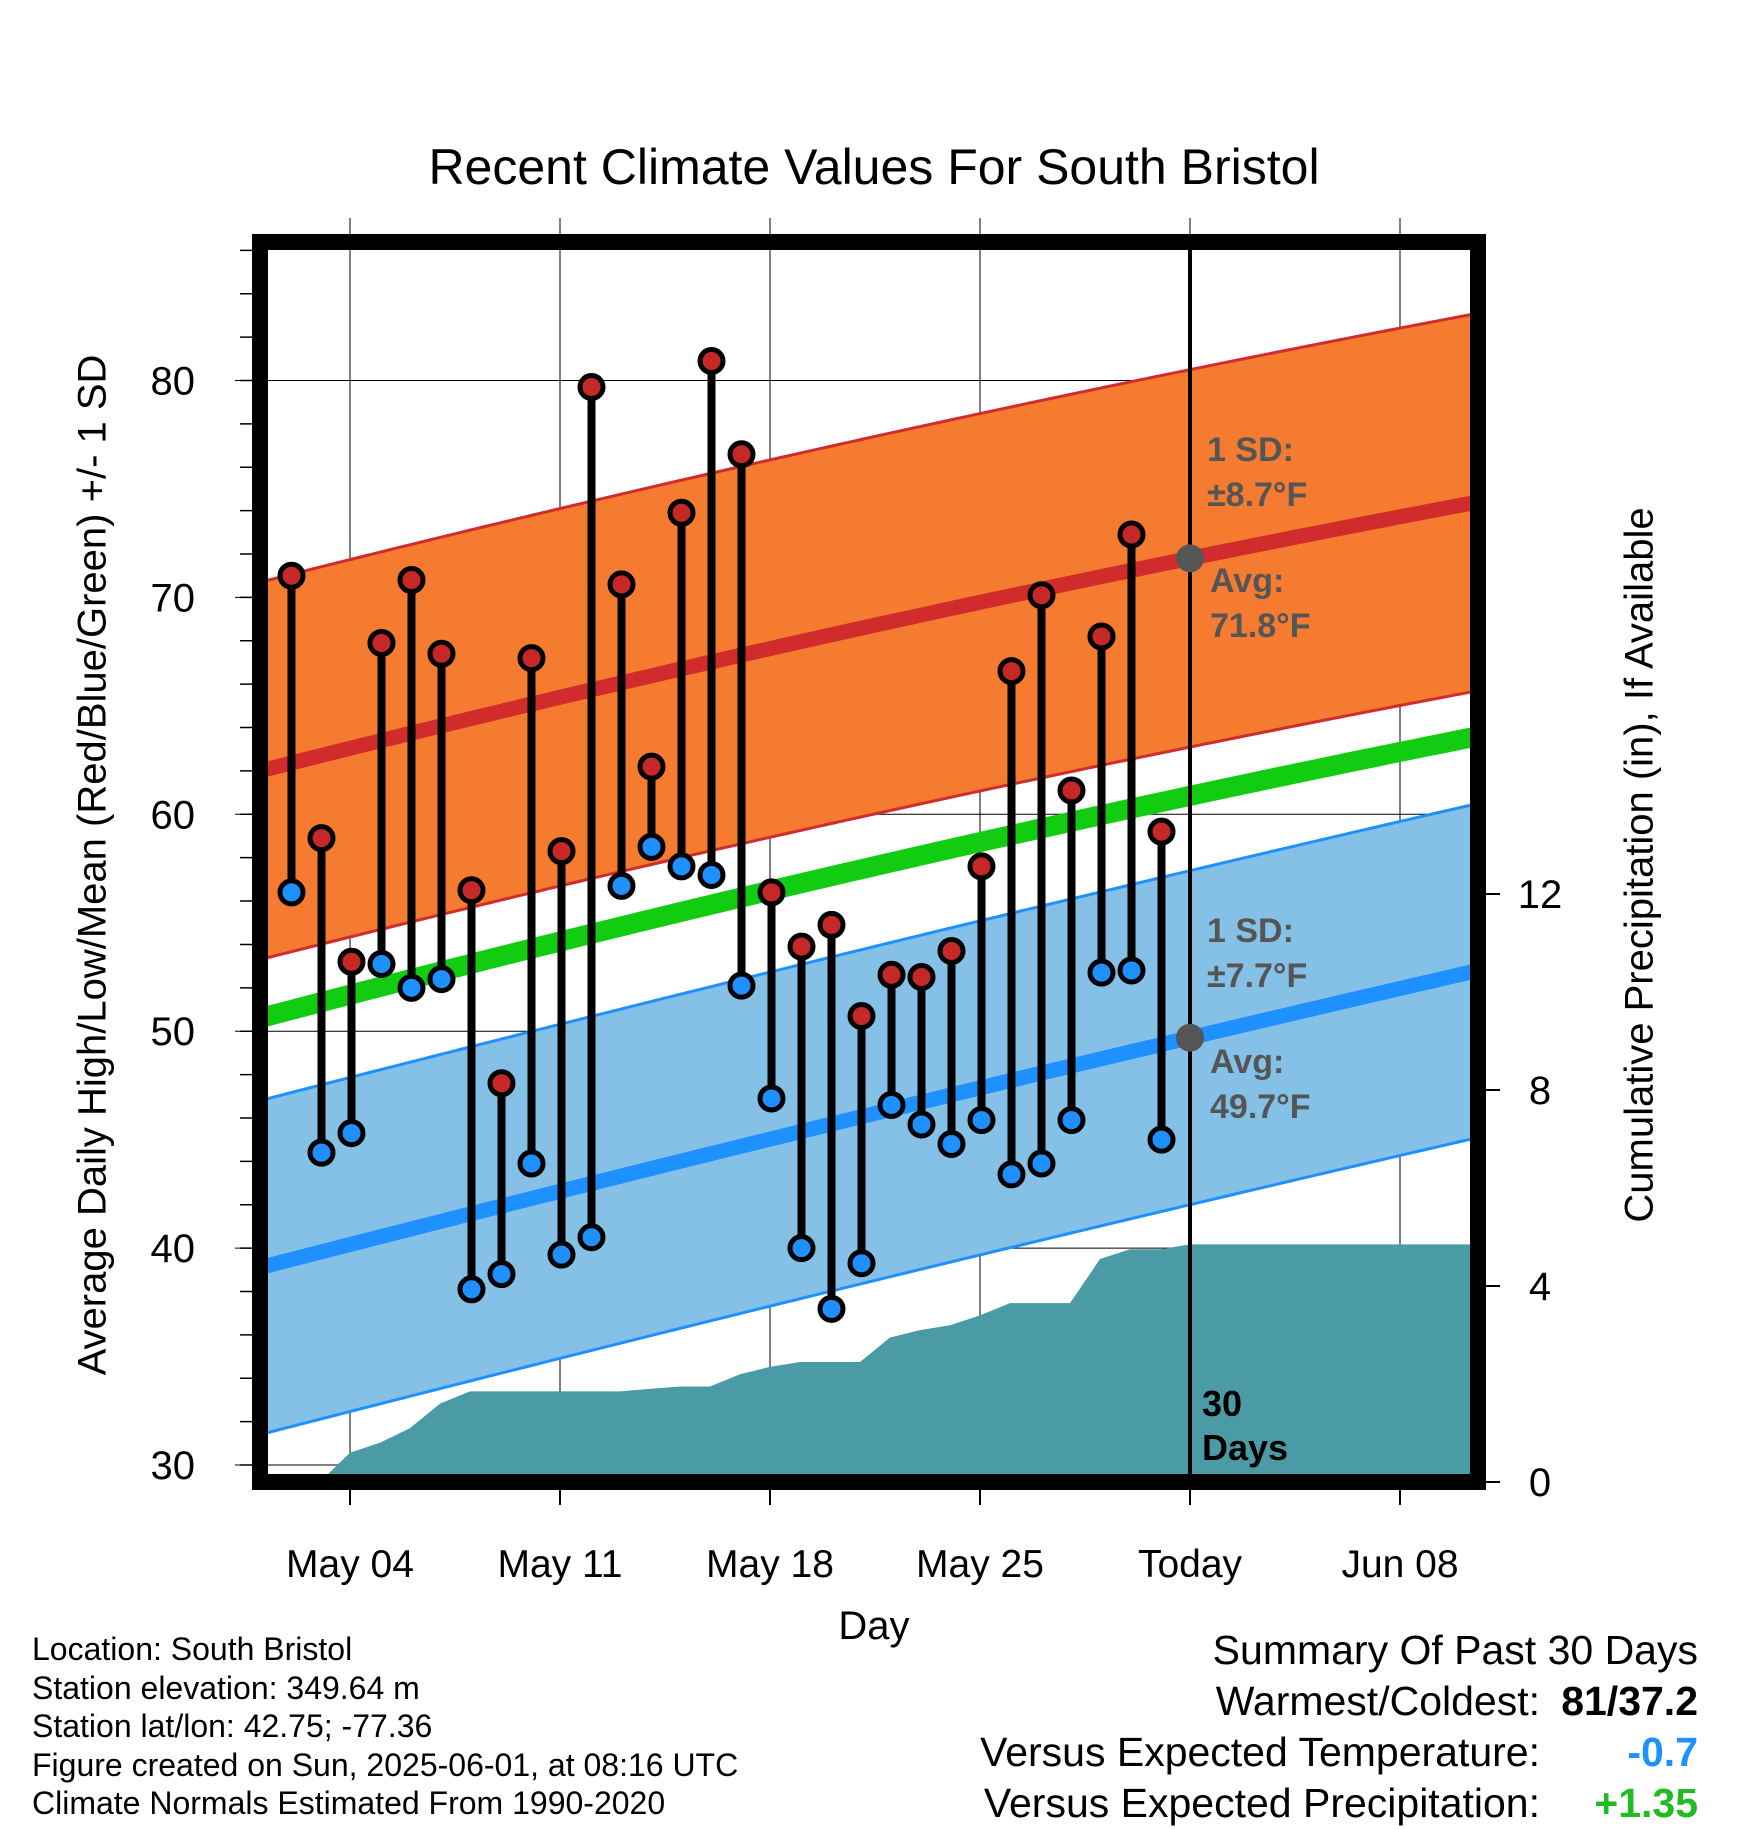  Describe the element at coordinates (1455, 1650) in the screenshot. I see `summary-heading: Summary Of Past 30 Days` at that location.